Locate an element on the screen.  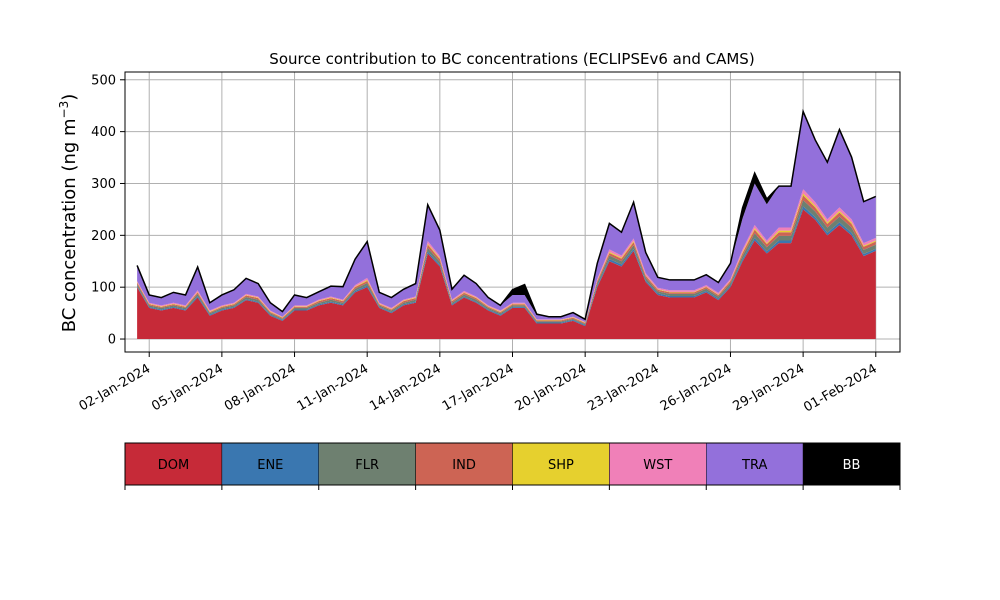
legend-swatch-shp is located at coordinates (561, 464).